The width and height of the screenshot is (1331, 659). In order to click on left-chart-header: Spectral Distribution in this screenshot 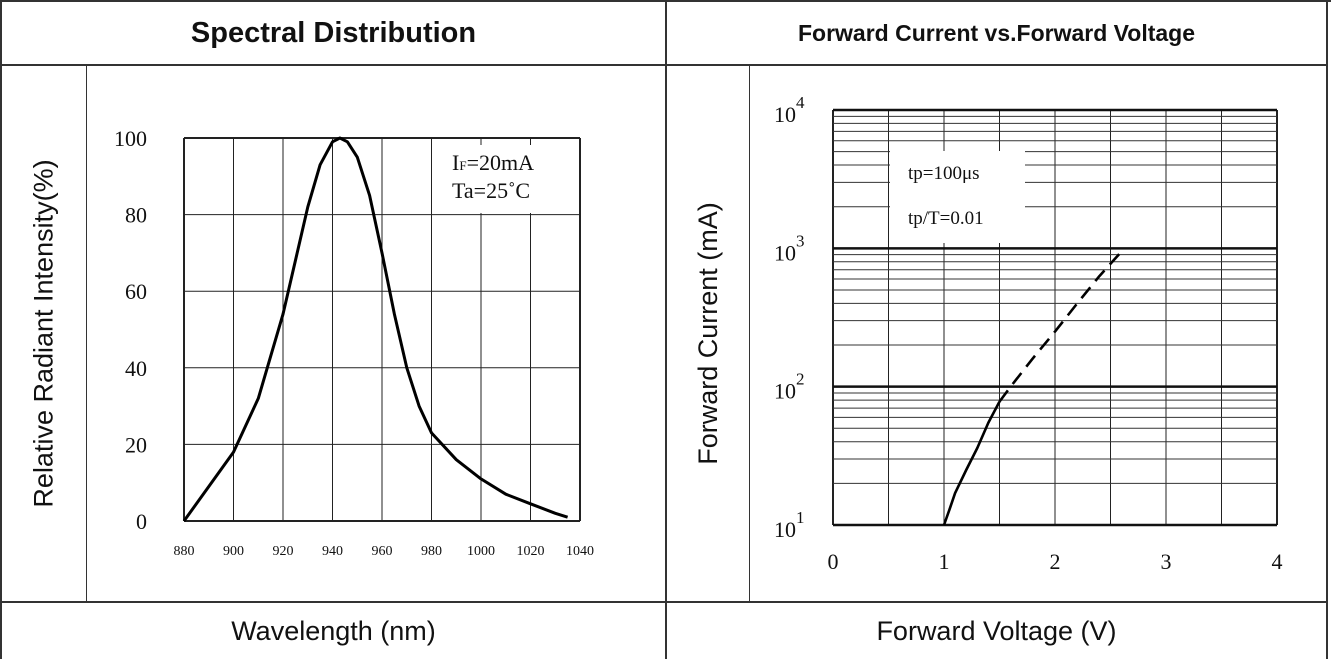, I will do `click(333, 32)`.